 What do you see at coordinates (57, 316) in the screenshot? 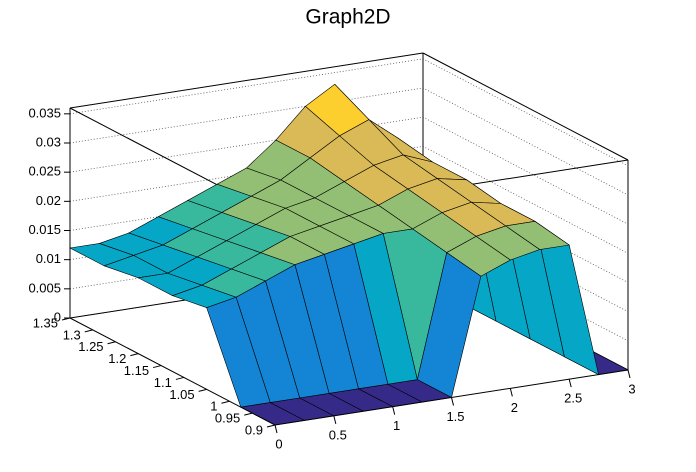
I see `z-tick-label: 0` at bounding box center [57, 316].